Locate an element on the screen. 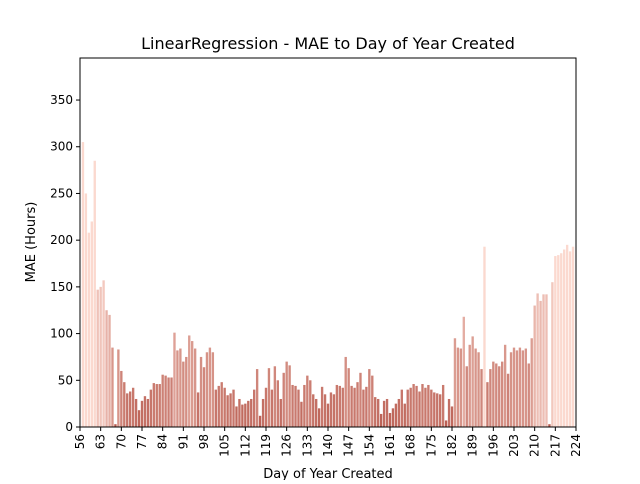  x-tick-label: 98 is located at coordinates (204, 441).